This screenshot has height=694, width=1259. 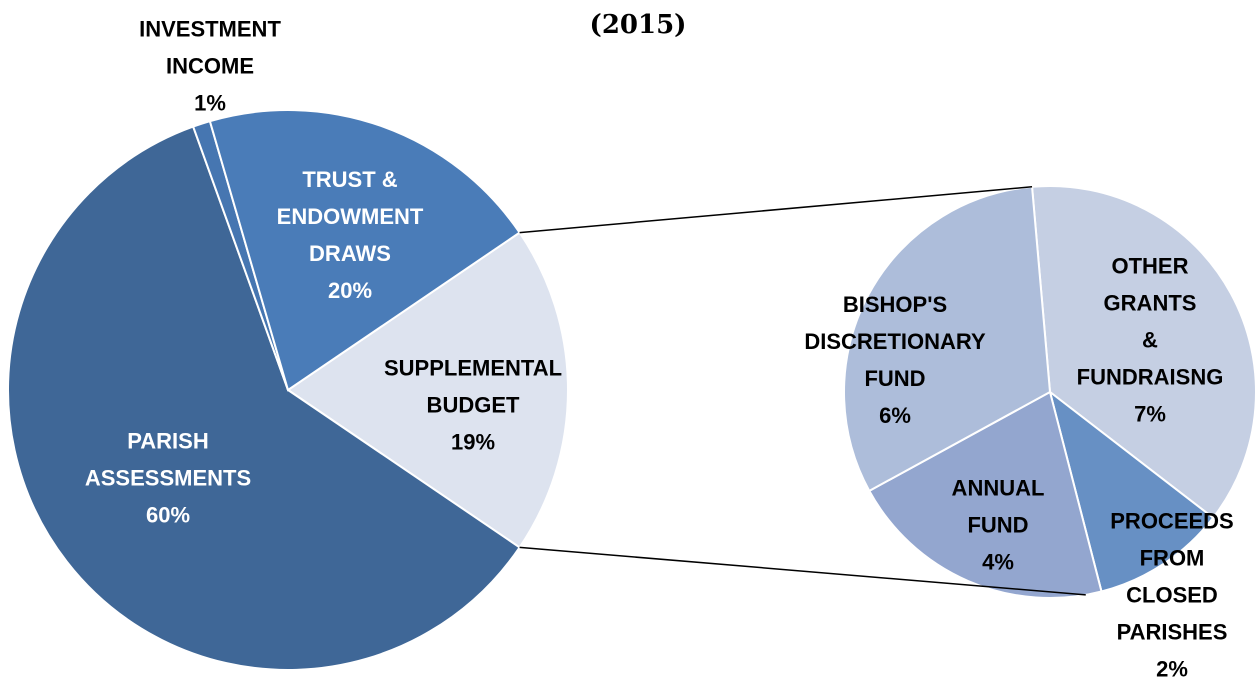 I want to click on slice-label: SUPPLEMENTAL BUDGET 19%, so click(x=473, y=405).